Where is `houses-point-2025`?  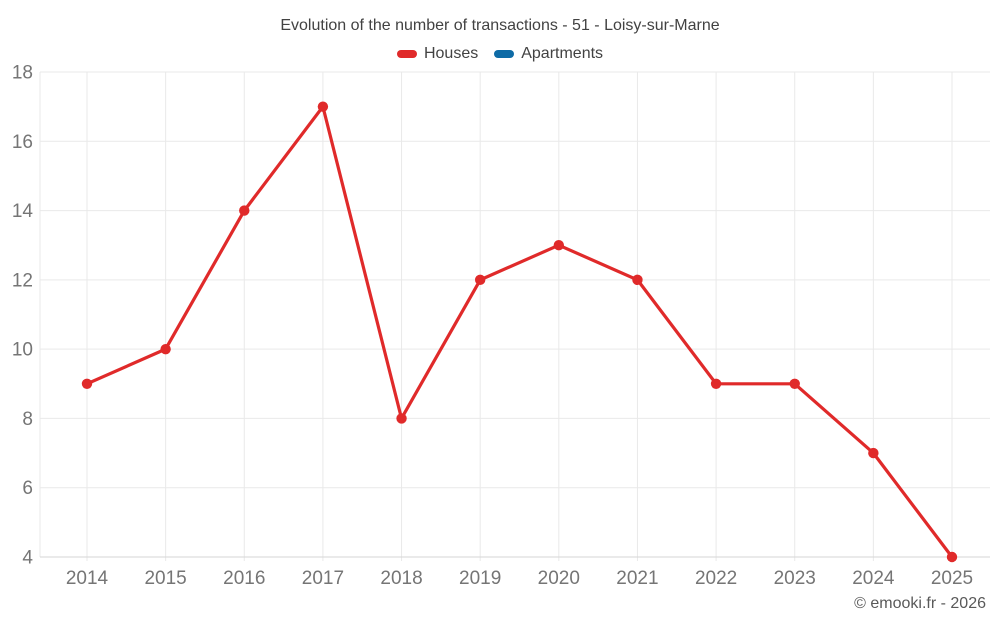
houses-point-2025 is located at coordinates (952, 557).